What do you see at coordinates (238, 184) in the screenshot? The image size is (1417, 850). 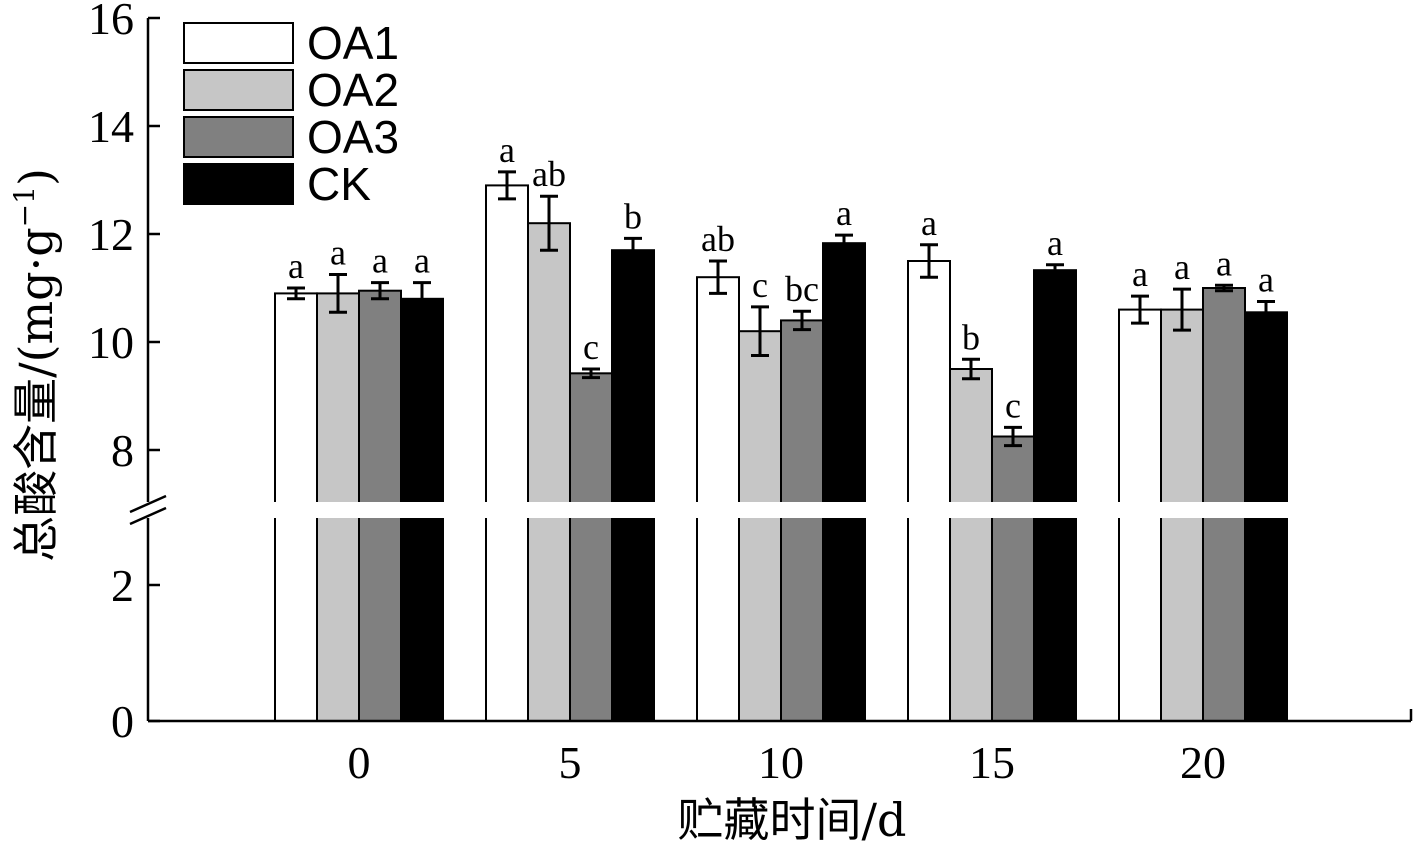 I see `legend-swatch-ck` at bounding box center [238, 184].